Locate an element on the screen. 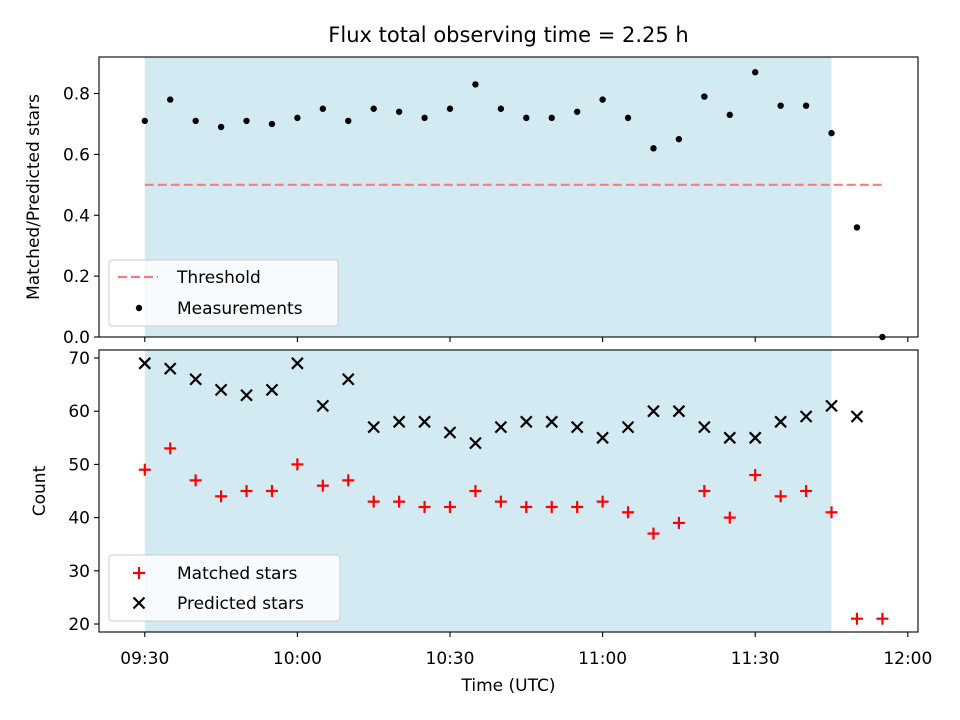 The image size is (960, 720). legend-predicted-label: Predicted stars is located at coordinates (240, 604).